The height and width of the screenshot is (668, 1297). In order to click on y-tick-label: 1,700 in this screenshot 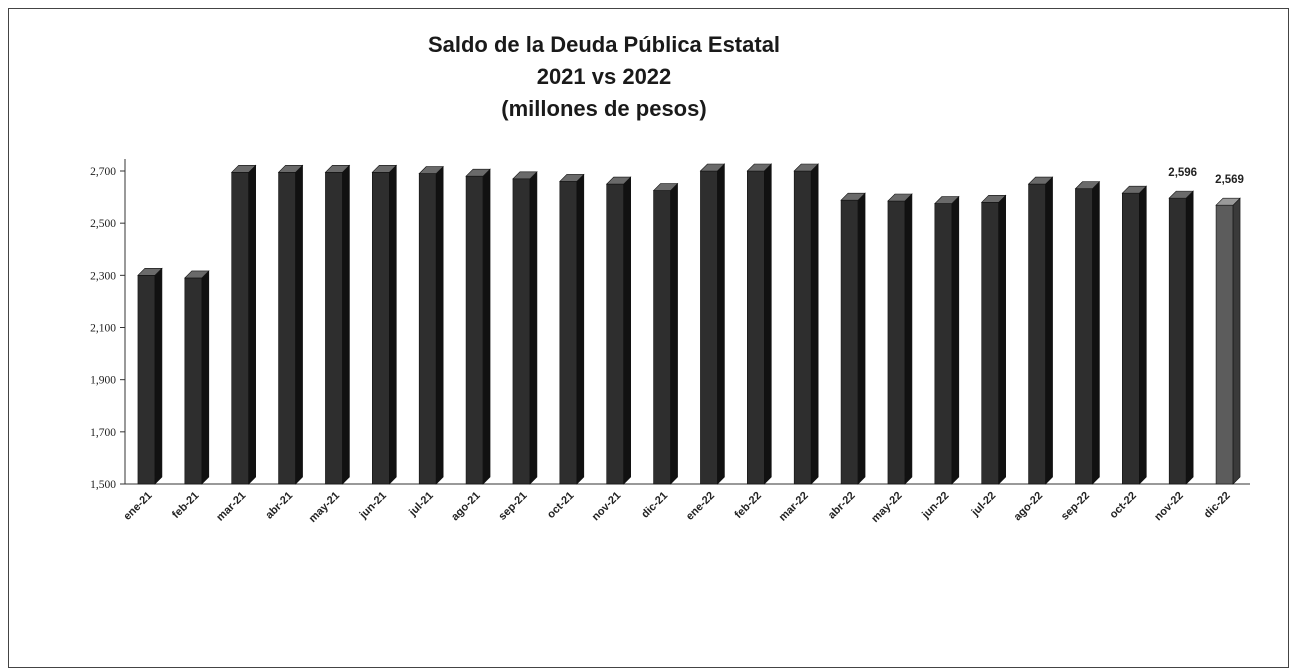, I will do `click(103, 433)`.